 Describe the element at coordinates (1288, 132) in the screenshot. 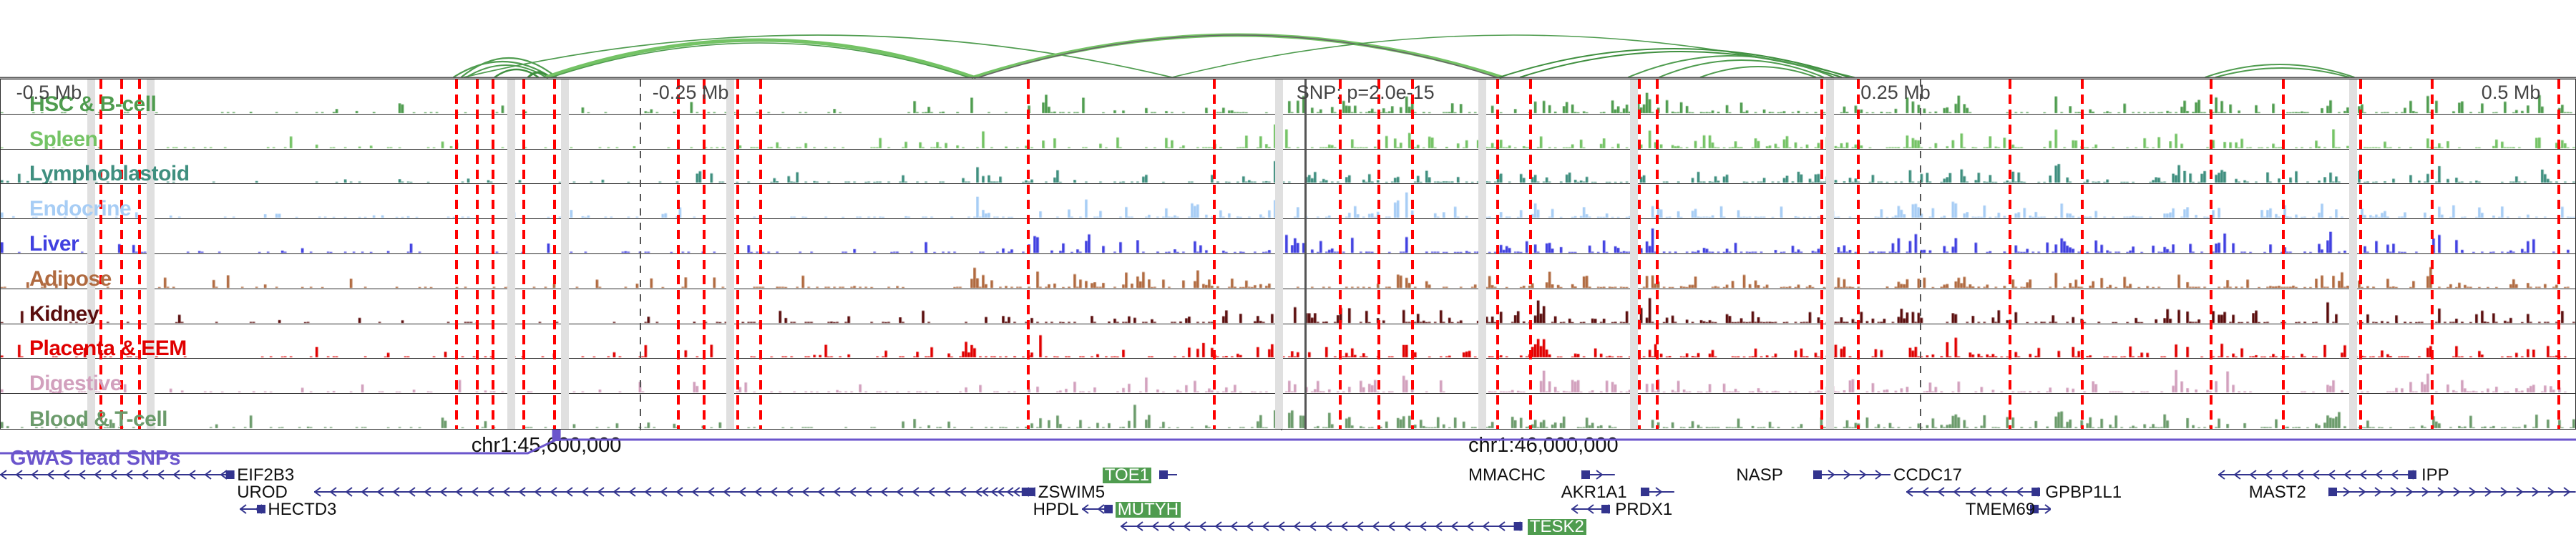

I see `signal-track-spleen: Spleen` at that location.